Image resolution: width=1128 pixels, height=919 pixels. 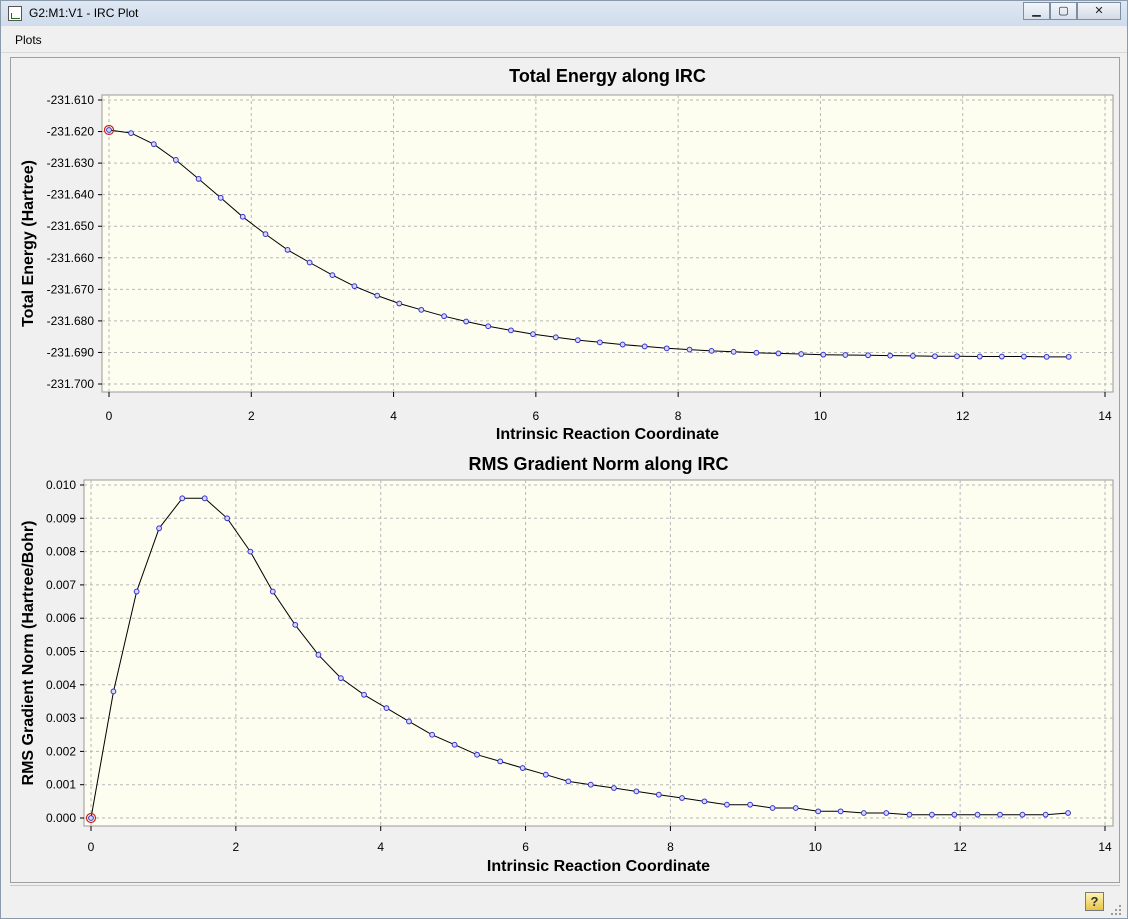 I want to click on y-tick-label: 0.003, so click(x=61, y=718).